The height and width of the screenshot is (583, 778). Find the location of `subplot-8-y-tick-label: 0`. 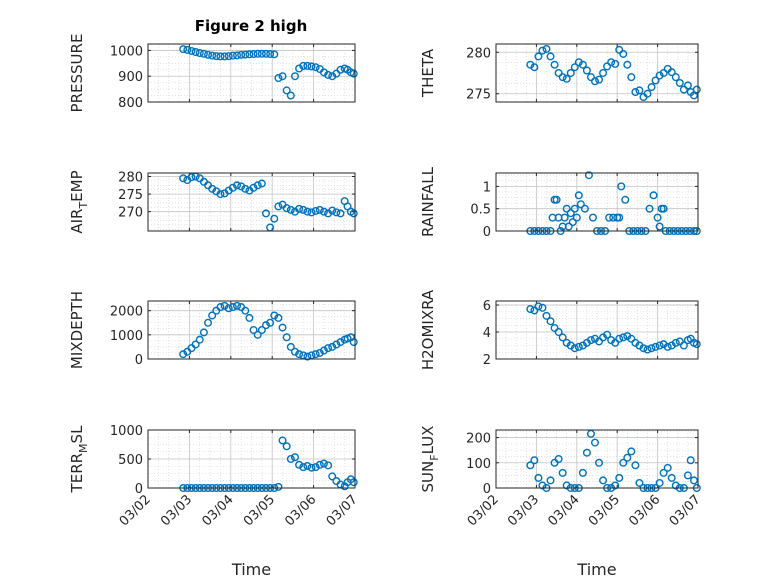

subplot-8-y-tick-label: 0 is located at coordinates (487, 489).